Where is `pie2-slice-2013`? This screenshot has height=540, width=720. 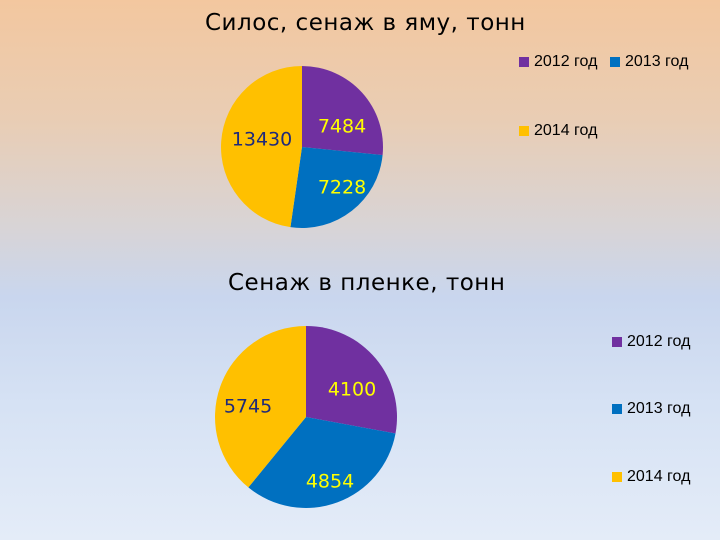
pie2-slice-2013 is located at coordinates (322, 463).